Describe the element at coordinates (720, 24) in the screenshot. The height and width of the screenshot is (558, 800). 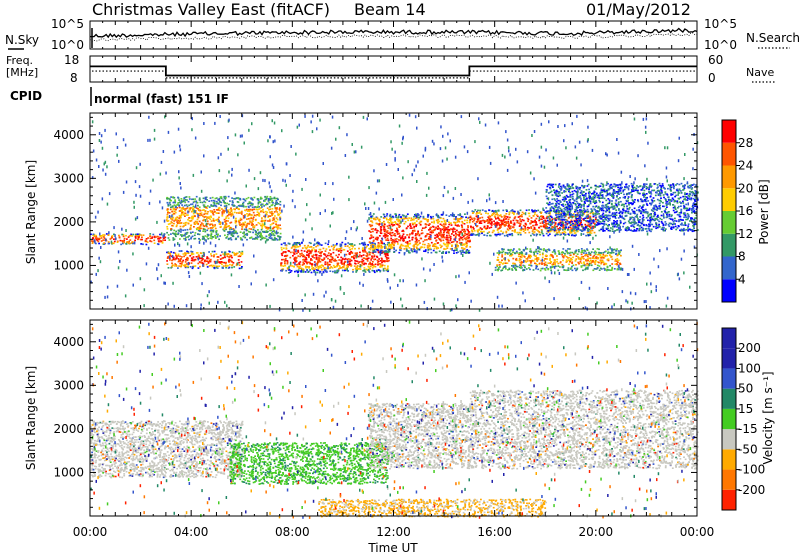
I see `nsky-tick-top-right: 10^5` at that location.